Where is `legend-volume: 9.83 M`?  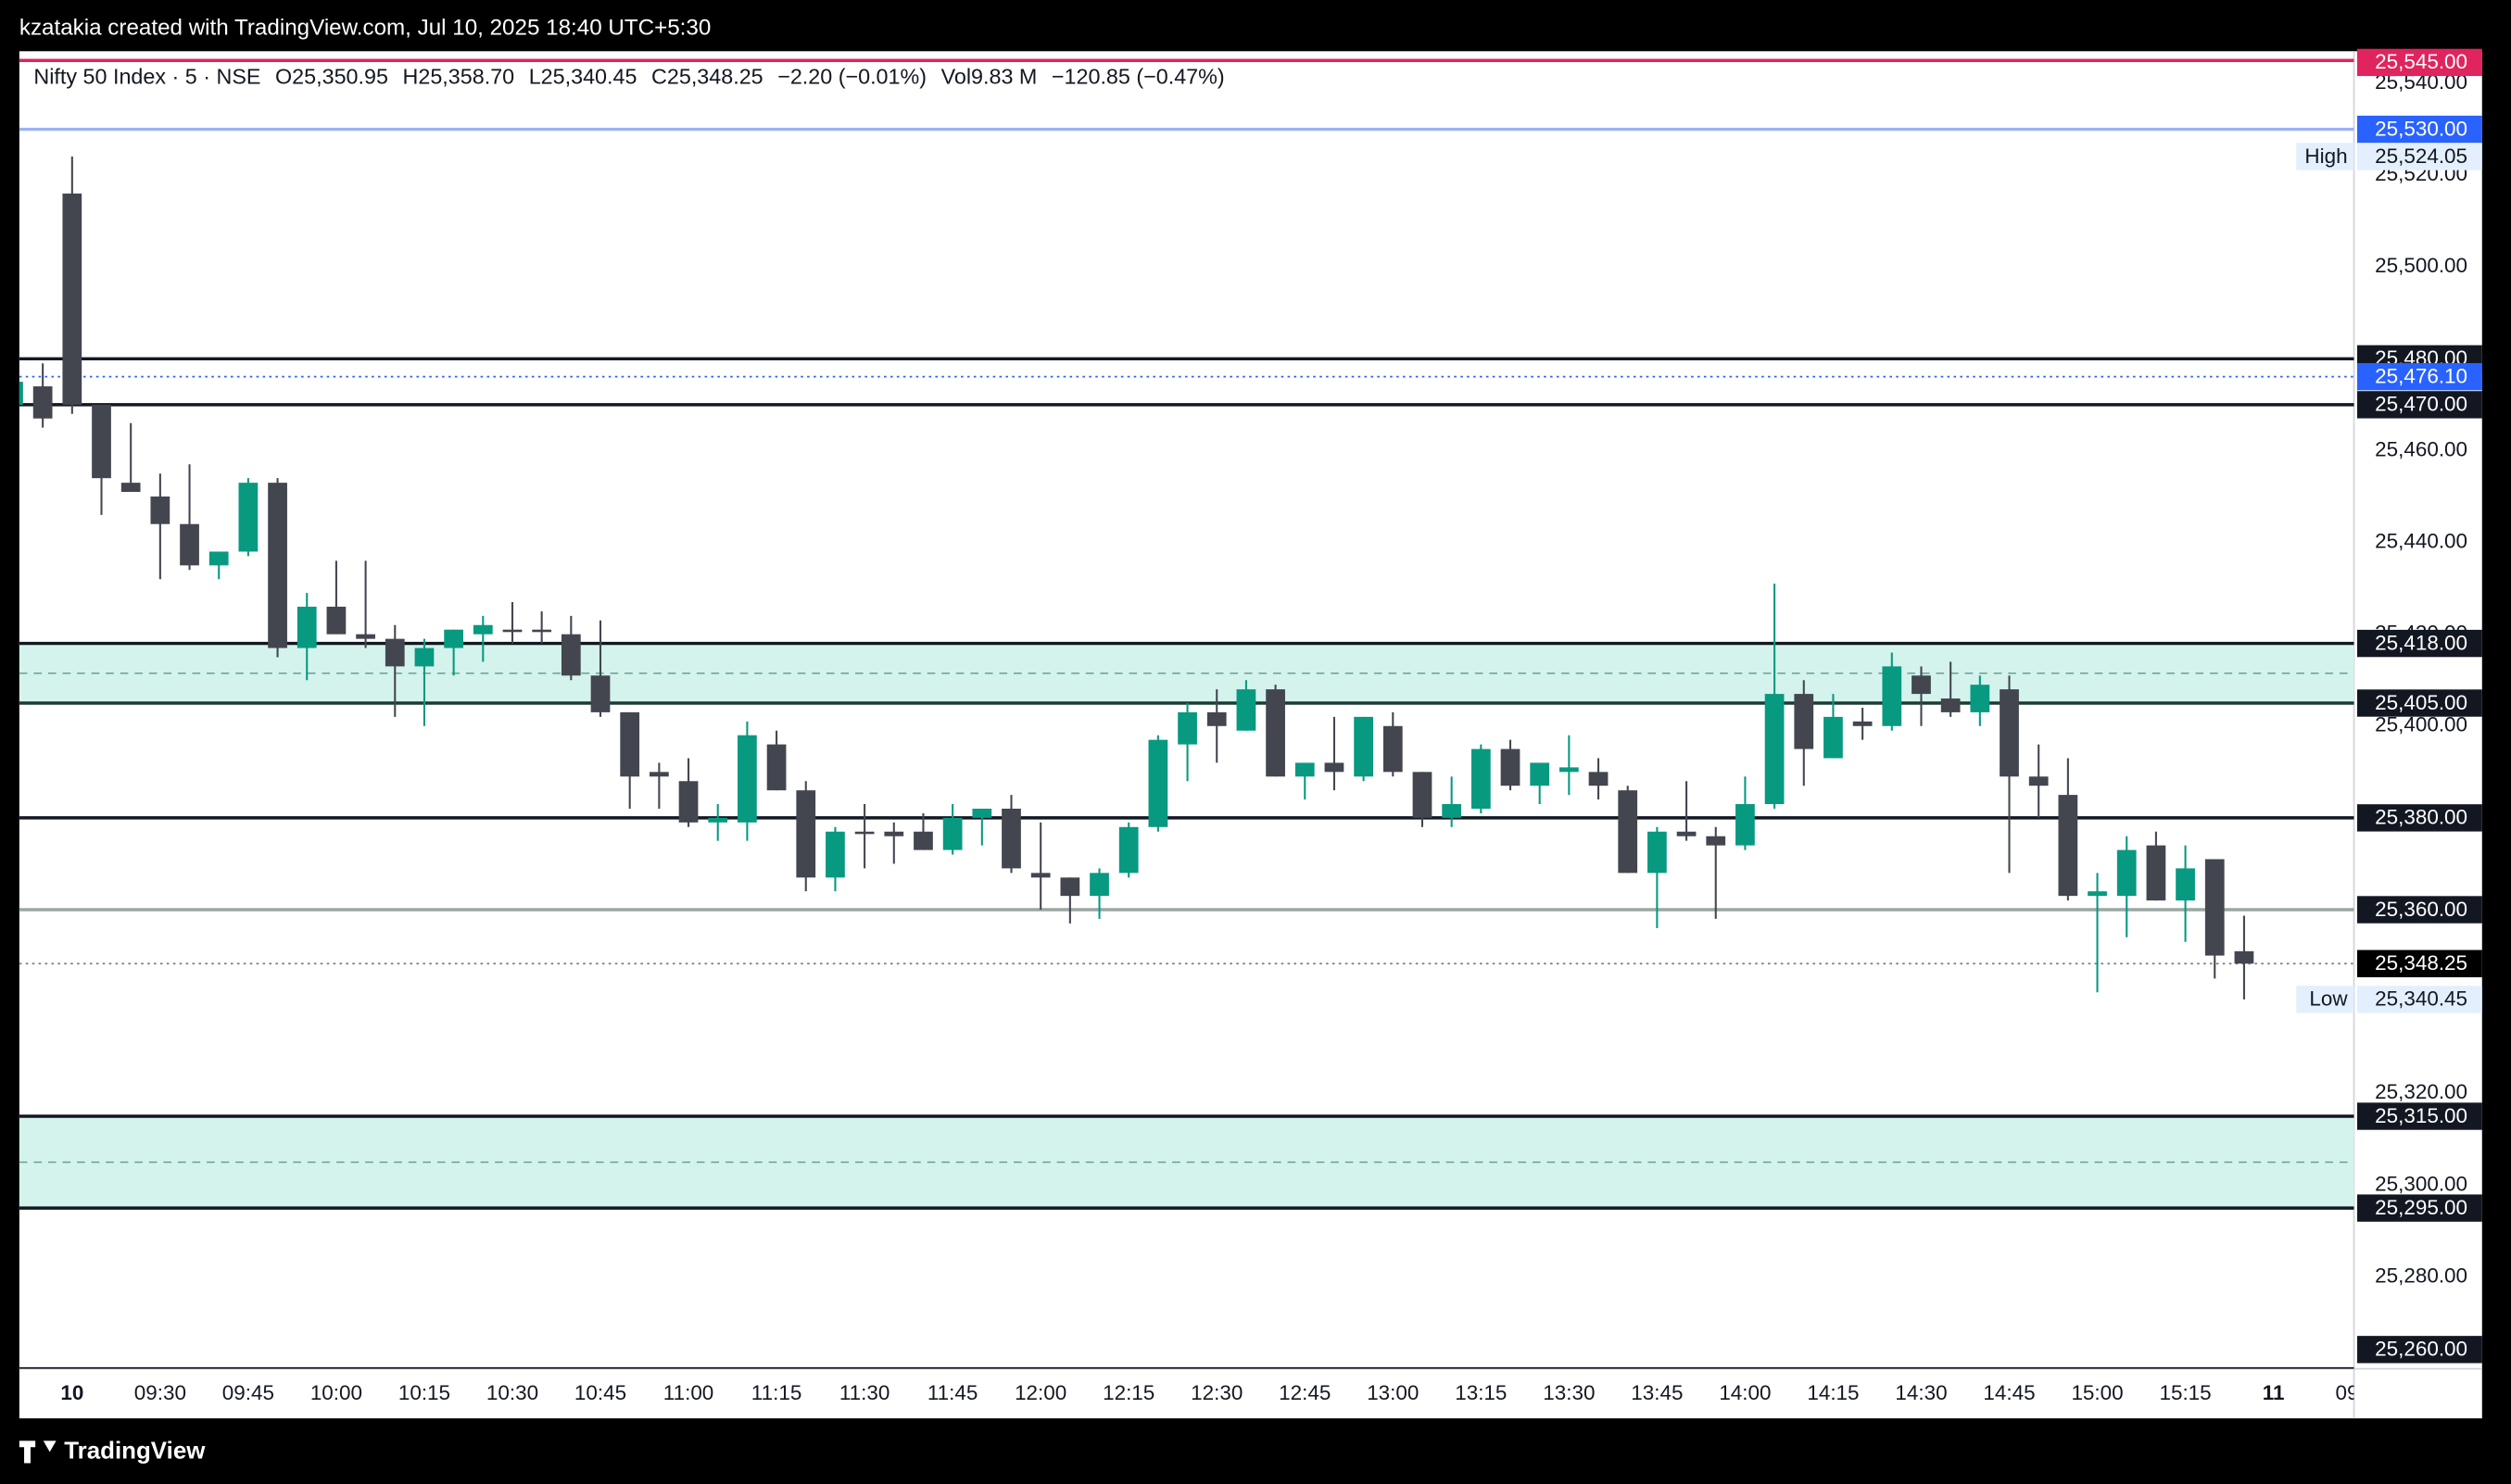
legend-volume: 9.83 M is located at coordinates (1004, 77).